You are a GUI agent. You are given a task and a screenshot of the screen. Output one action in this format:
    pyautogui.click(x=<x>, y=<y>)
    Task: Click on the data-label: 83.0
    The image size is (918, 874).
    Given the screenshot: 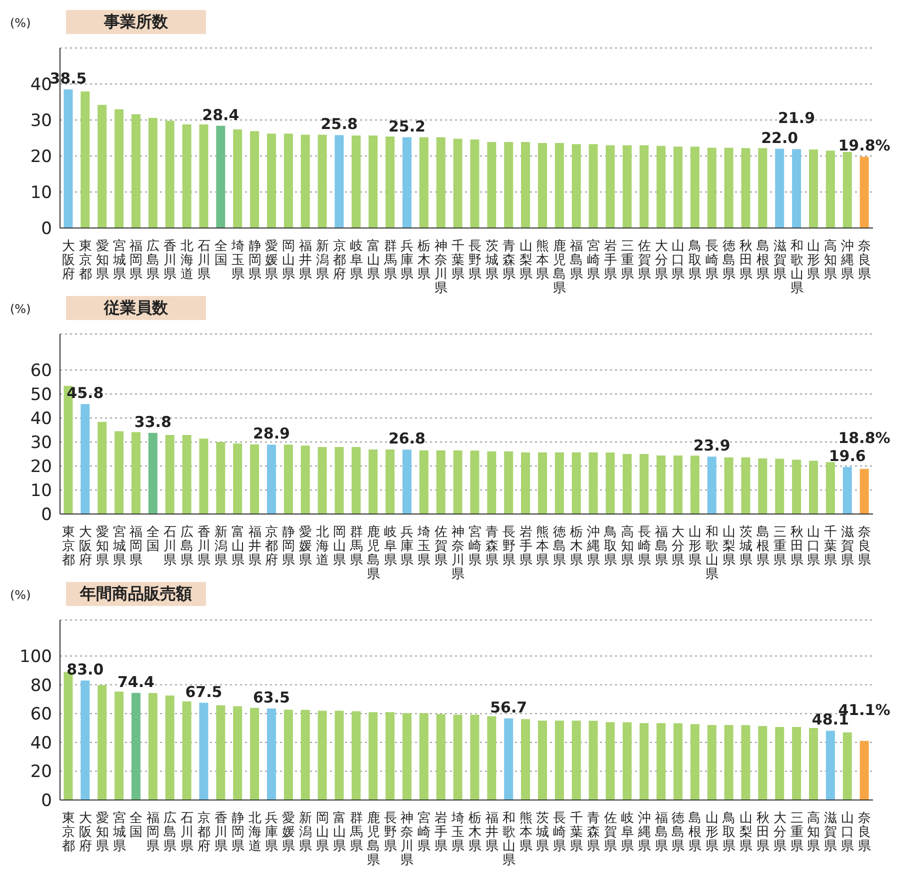 What is the action you would take?
    pyautogui.click(x=85, y=669)
    